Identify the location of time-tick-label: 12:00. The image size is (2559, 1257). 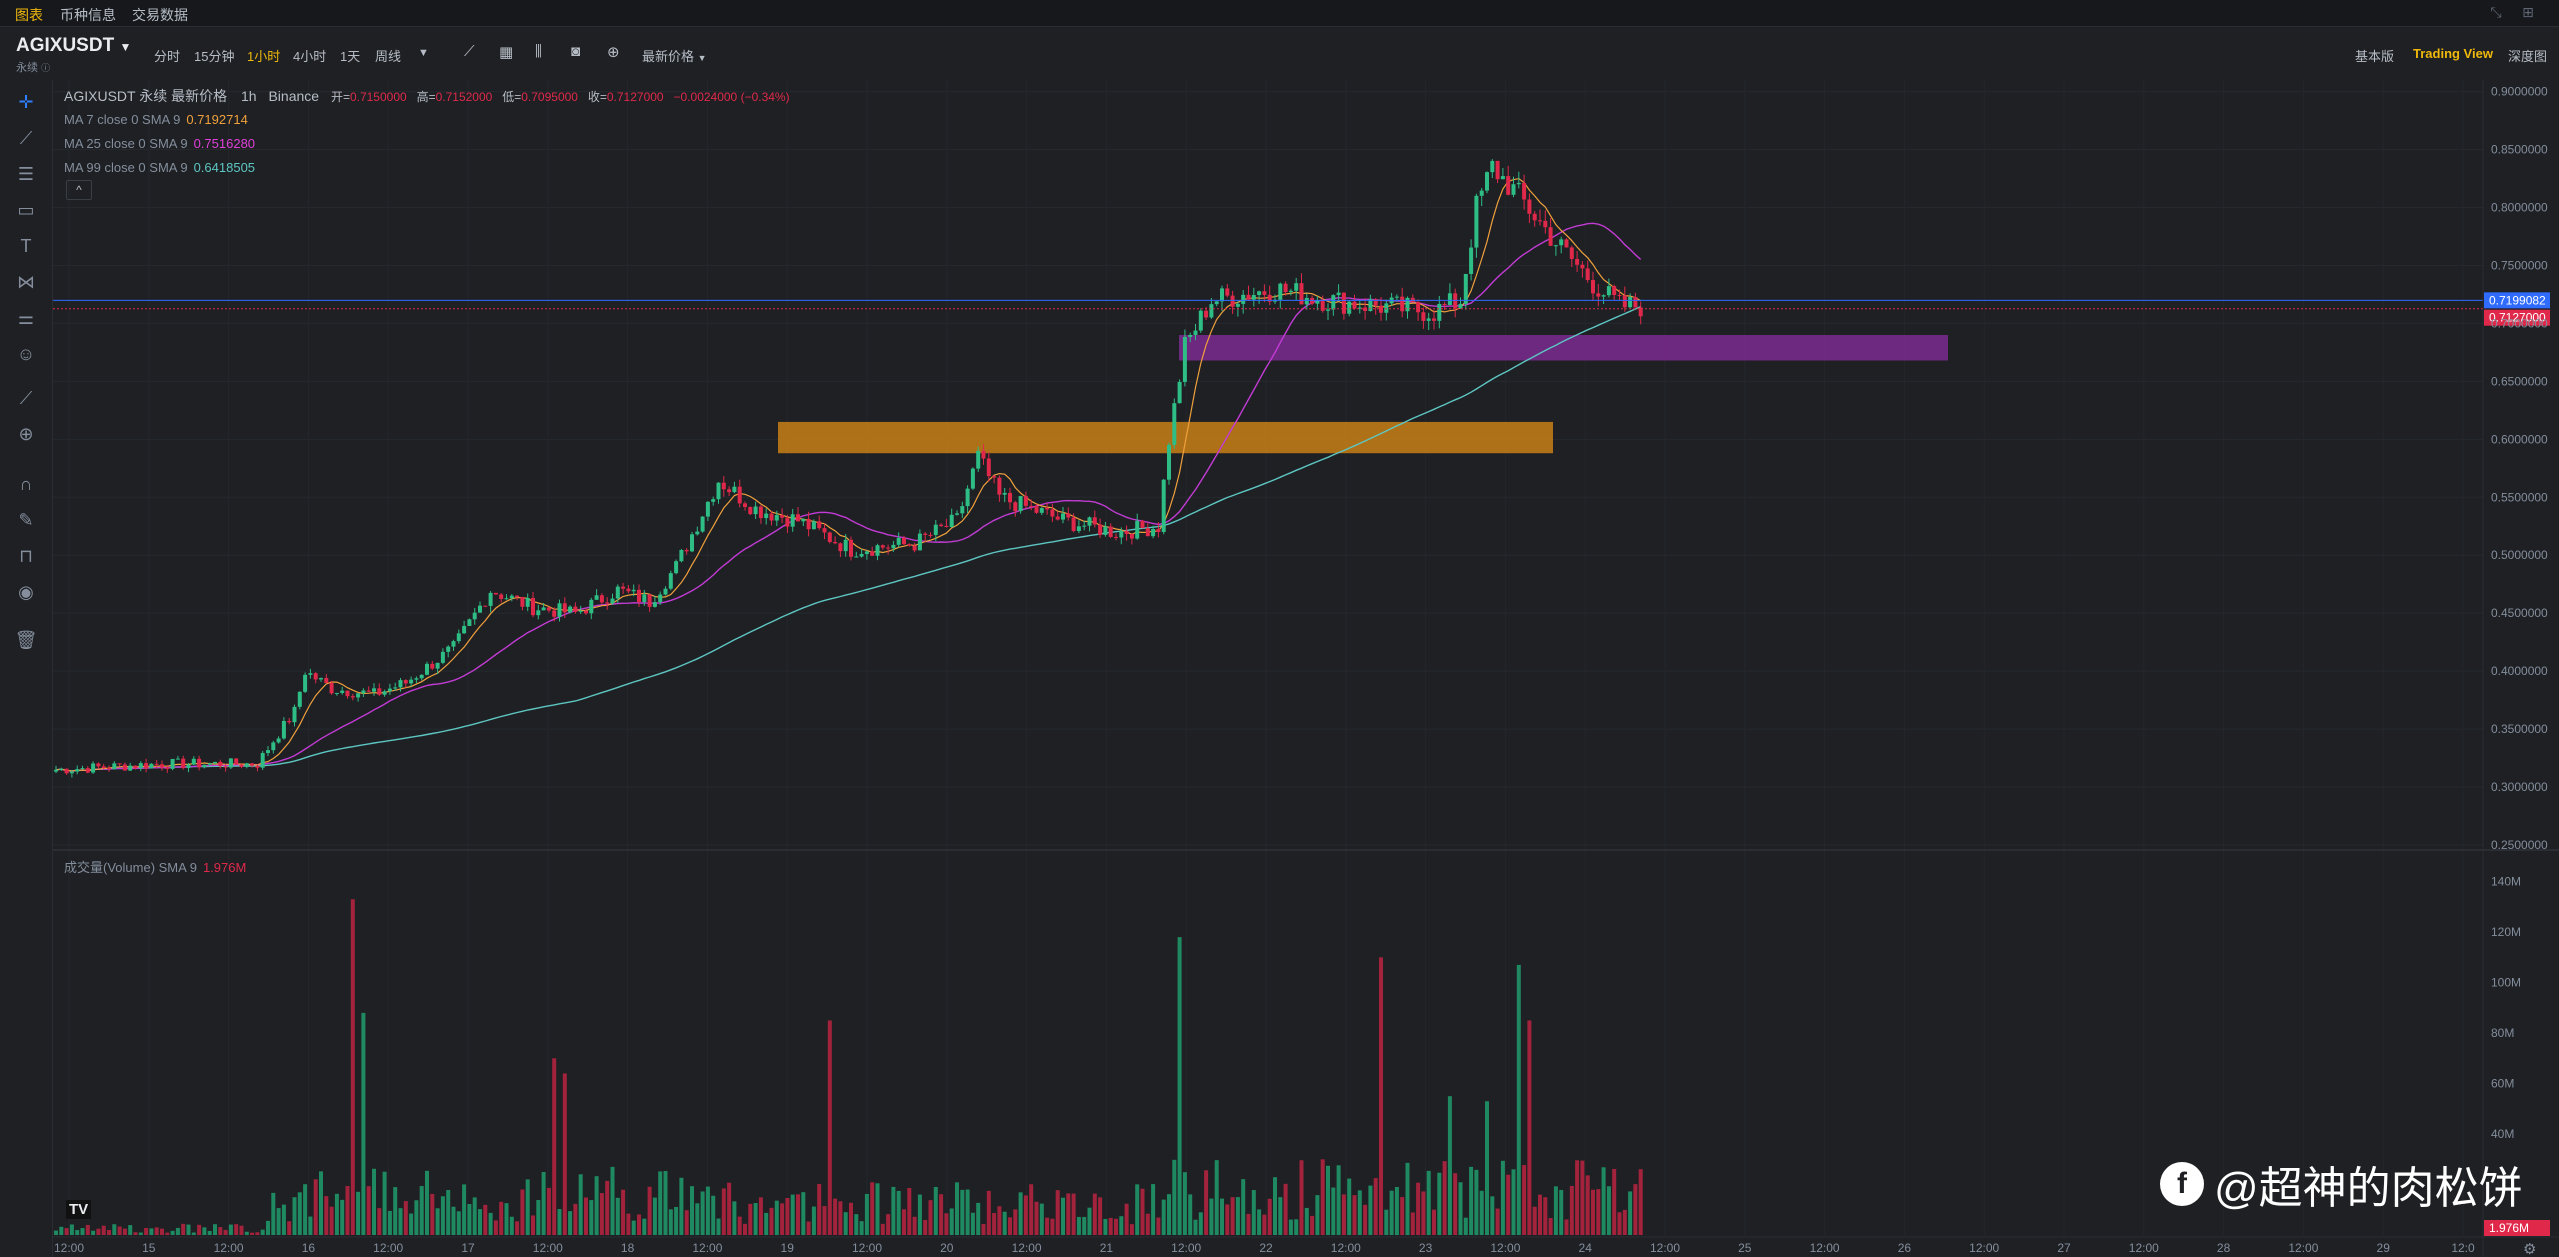
(1027, 1248).